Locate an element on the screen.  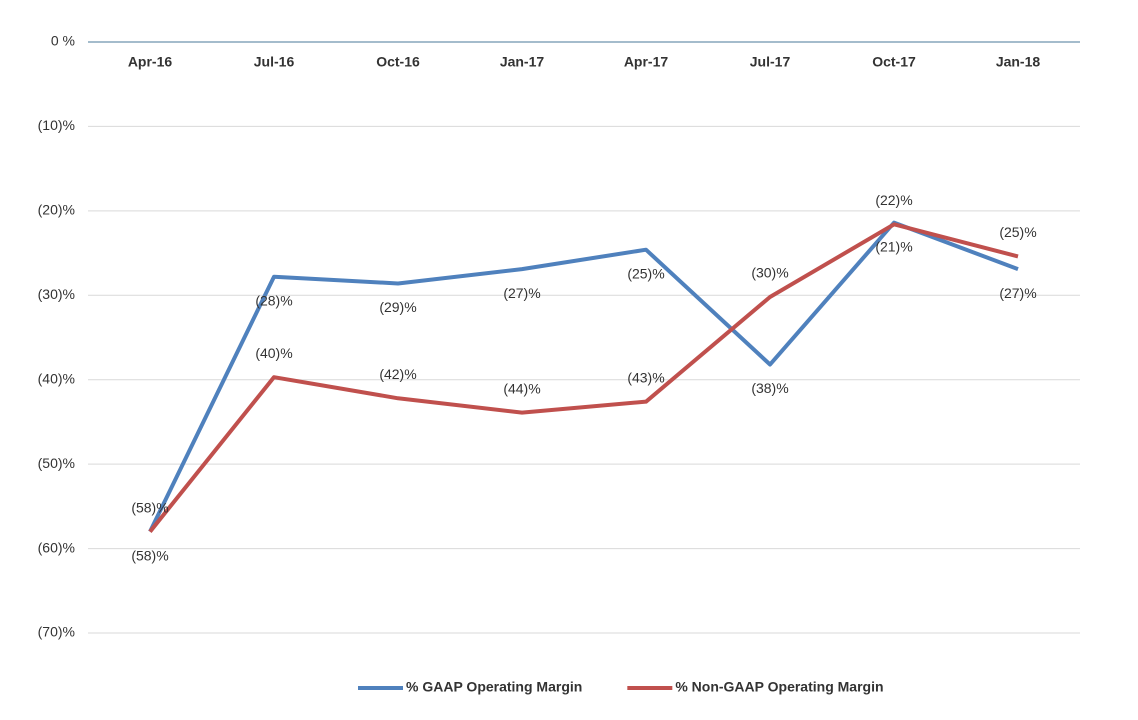
data-label: (40)% is located at coordinates (273, 353).